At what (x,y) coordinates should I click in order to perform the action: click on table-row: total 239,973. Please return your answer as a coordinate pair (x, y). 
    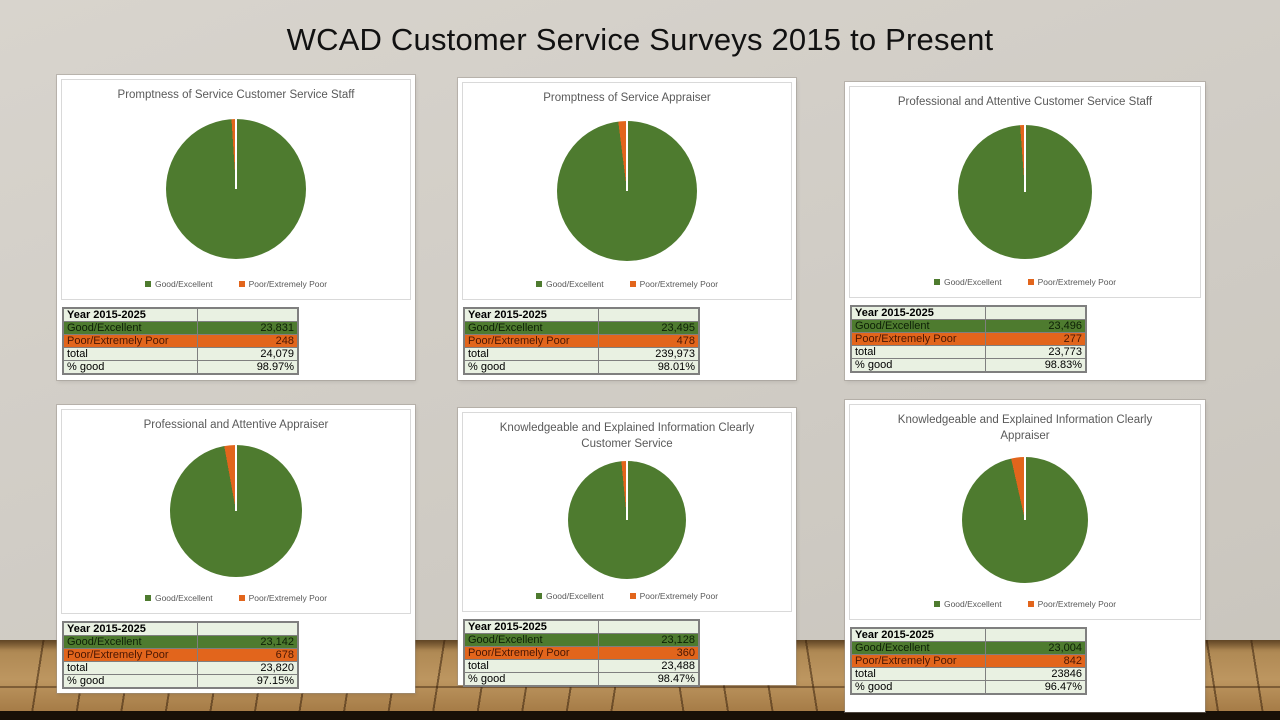
    Looking at the image, I should click on (581, 354).